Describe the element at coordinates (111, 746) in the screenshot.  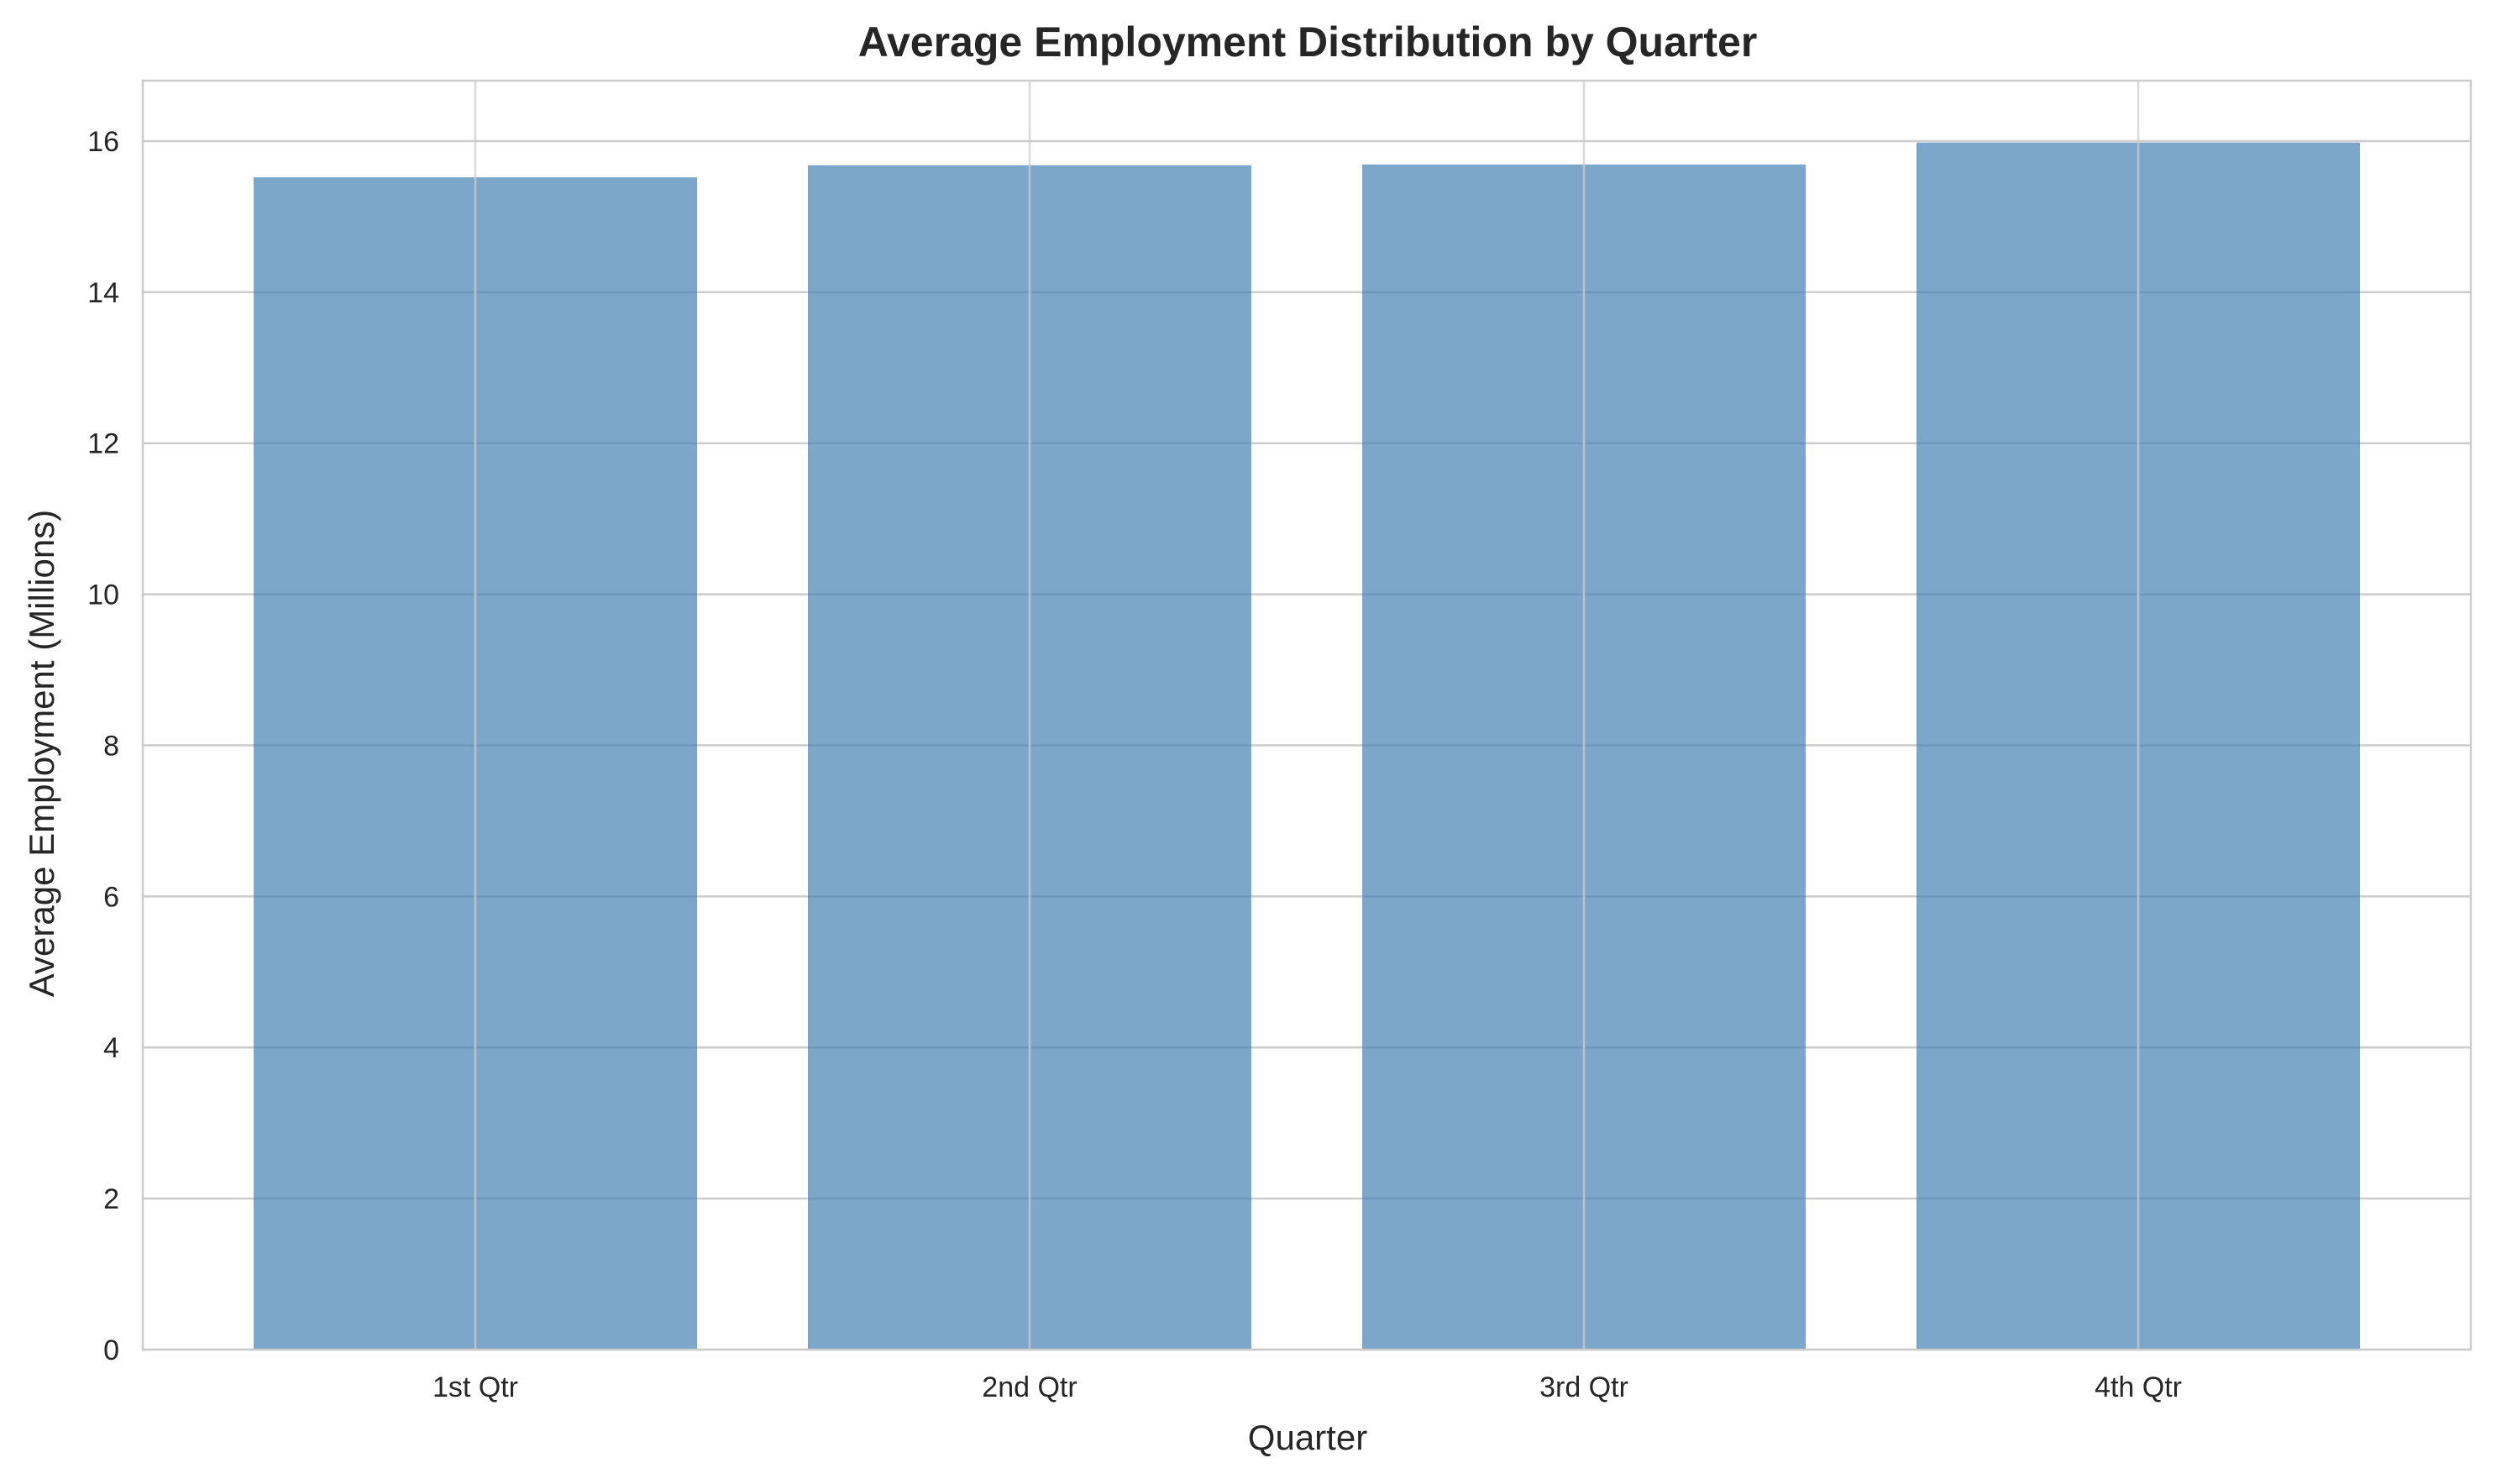
I see `y-tick-label: 8` at that location.